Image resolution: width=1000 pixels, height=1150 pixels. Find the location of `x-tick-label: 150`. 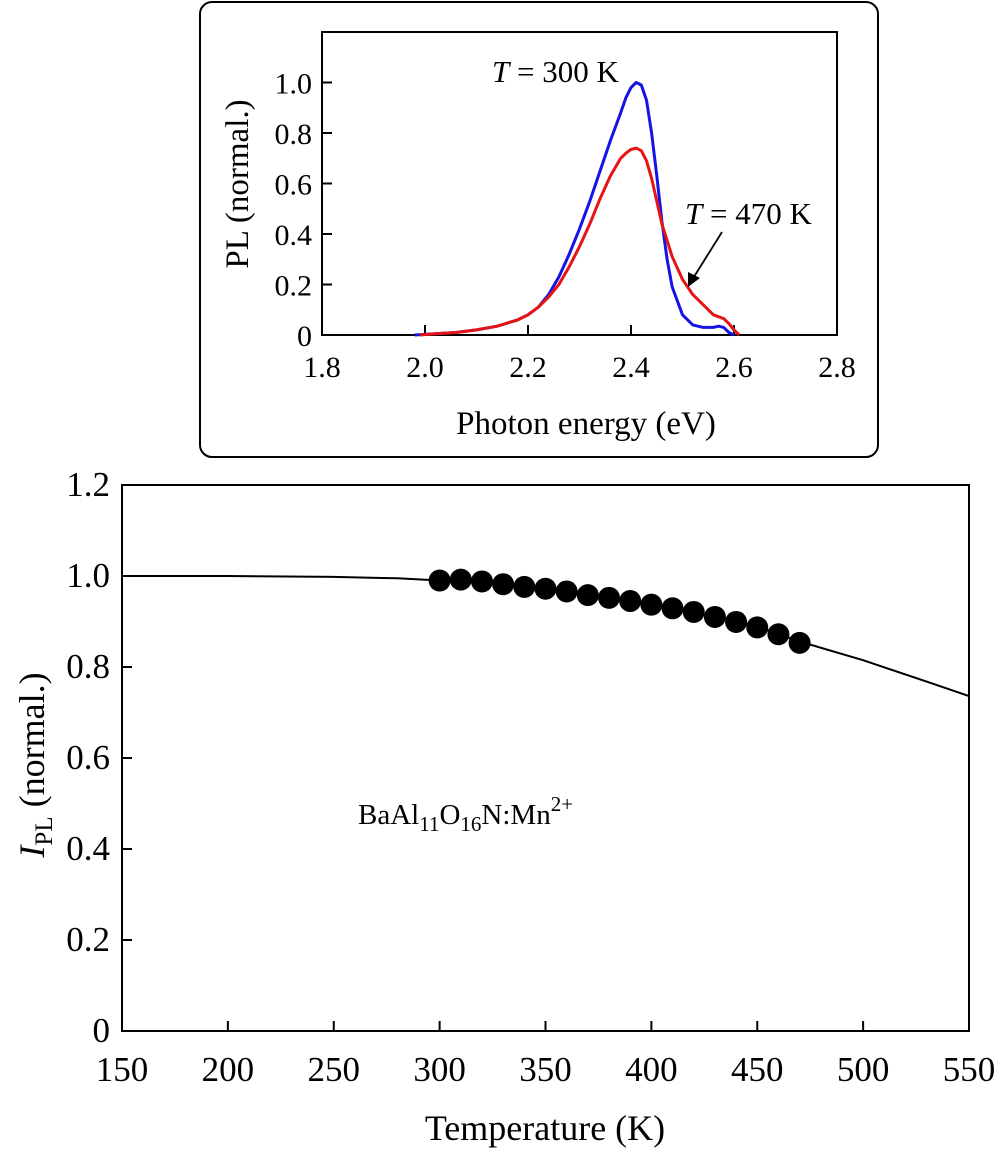

x-tick-label: 150 is located at coordinates (122, 1069).